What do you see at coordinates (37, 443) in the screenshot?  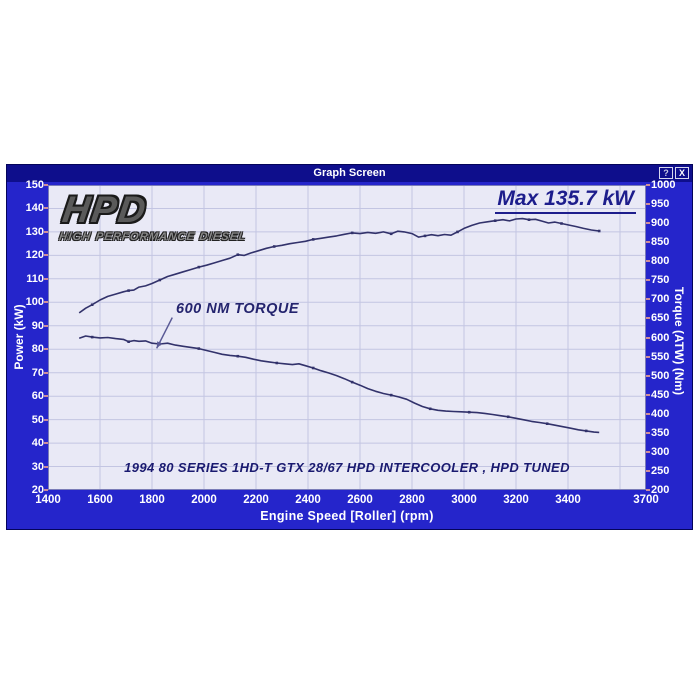 I see `left-axis-tick-label: 40` at bounding box center [37, 443].